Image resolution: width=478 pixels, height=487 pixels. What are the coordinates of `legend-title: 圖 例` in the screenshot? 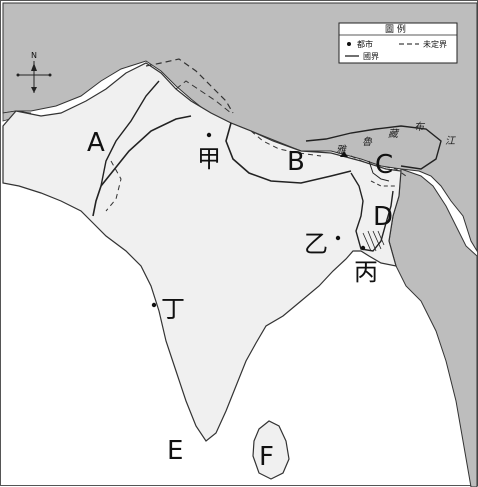 It's located at (395, 29).